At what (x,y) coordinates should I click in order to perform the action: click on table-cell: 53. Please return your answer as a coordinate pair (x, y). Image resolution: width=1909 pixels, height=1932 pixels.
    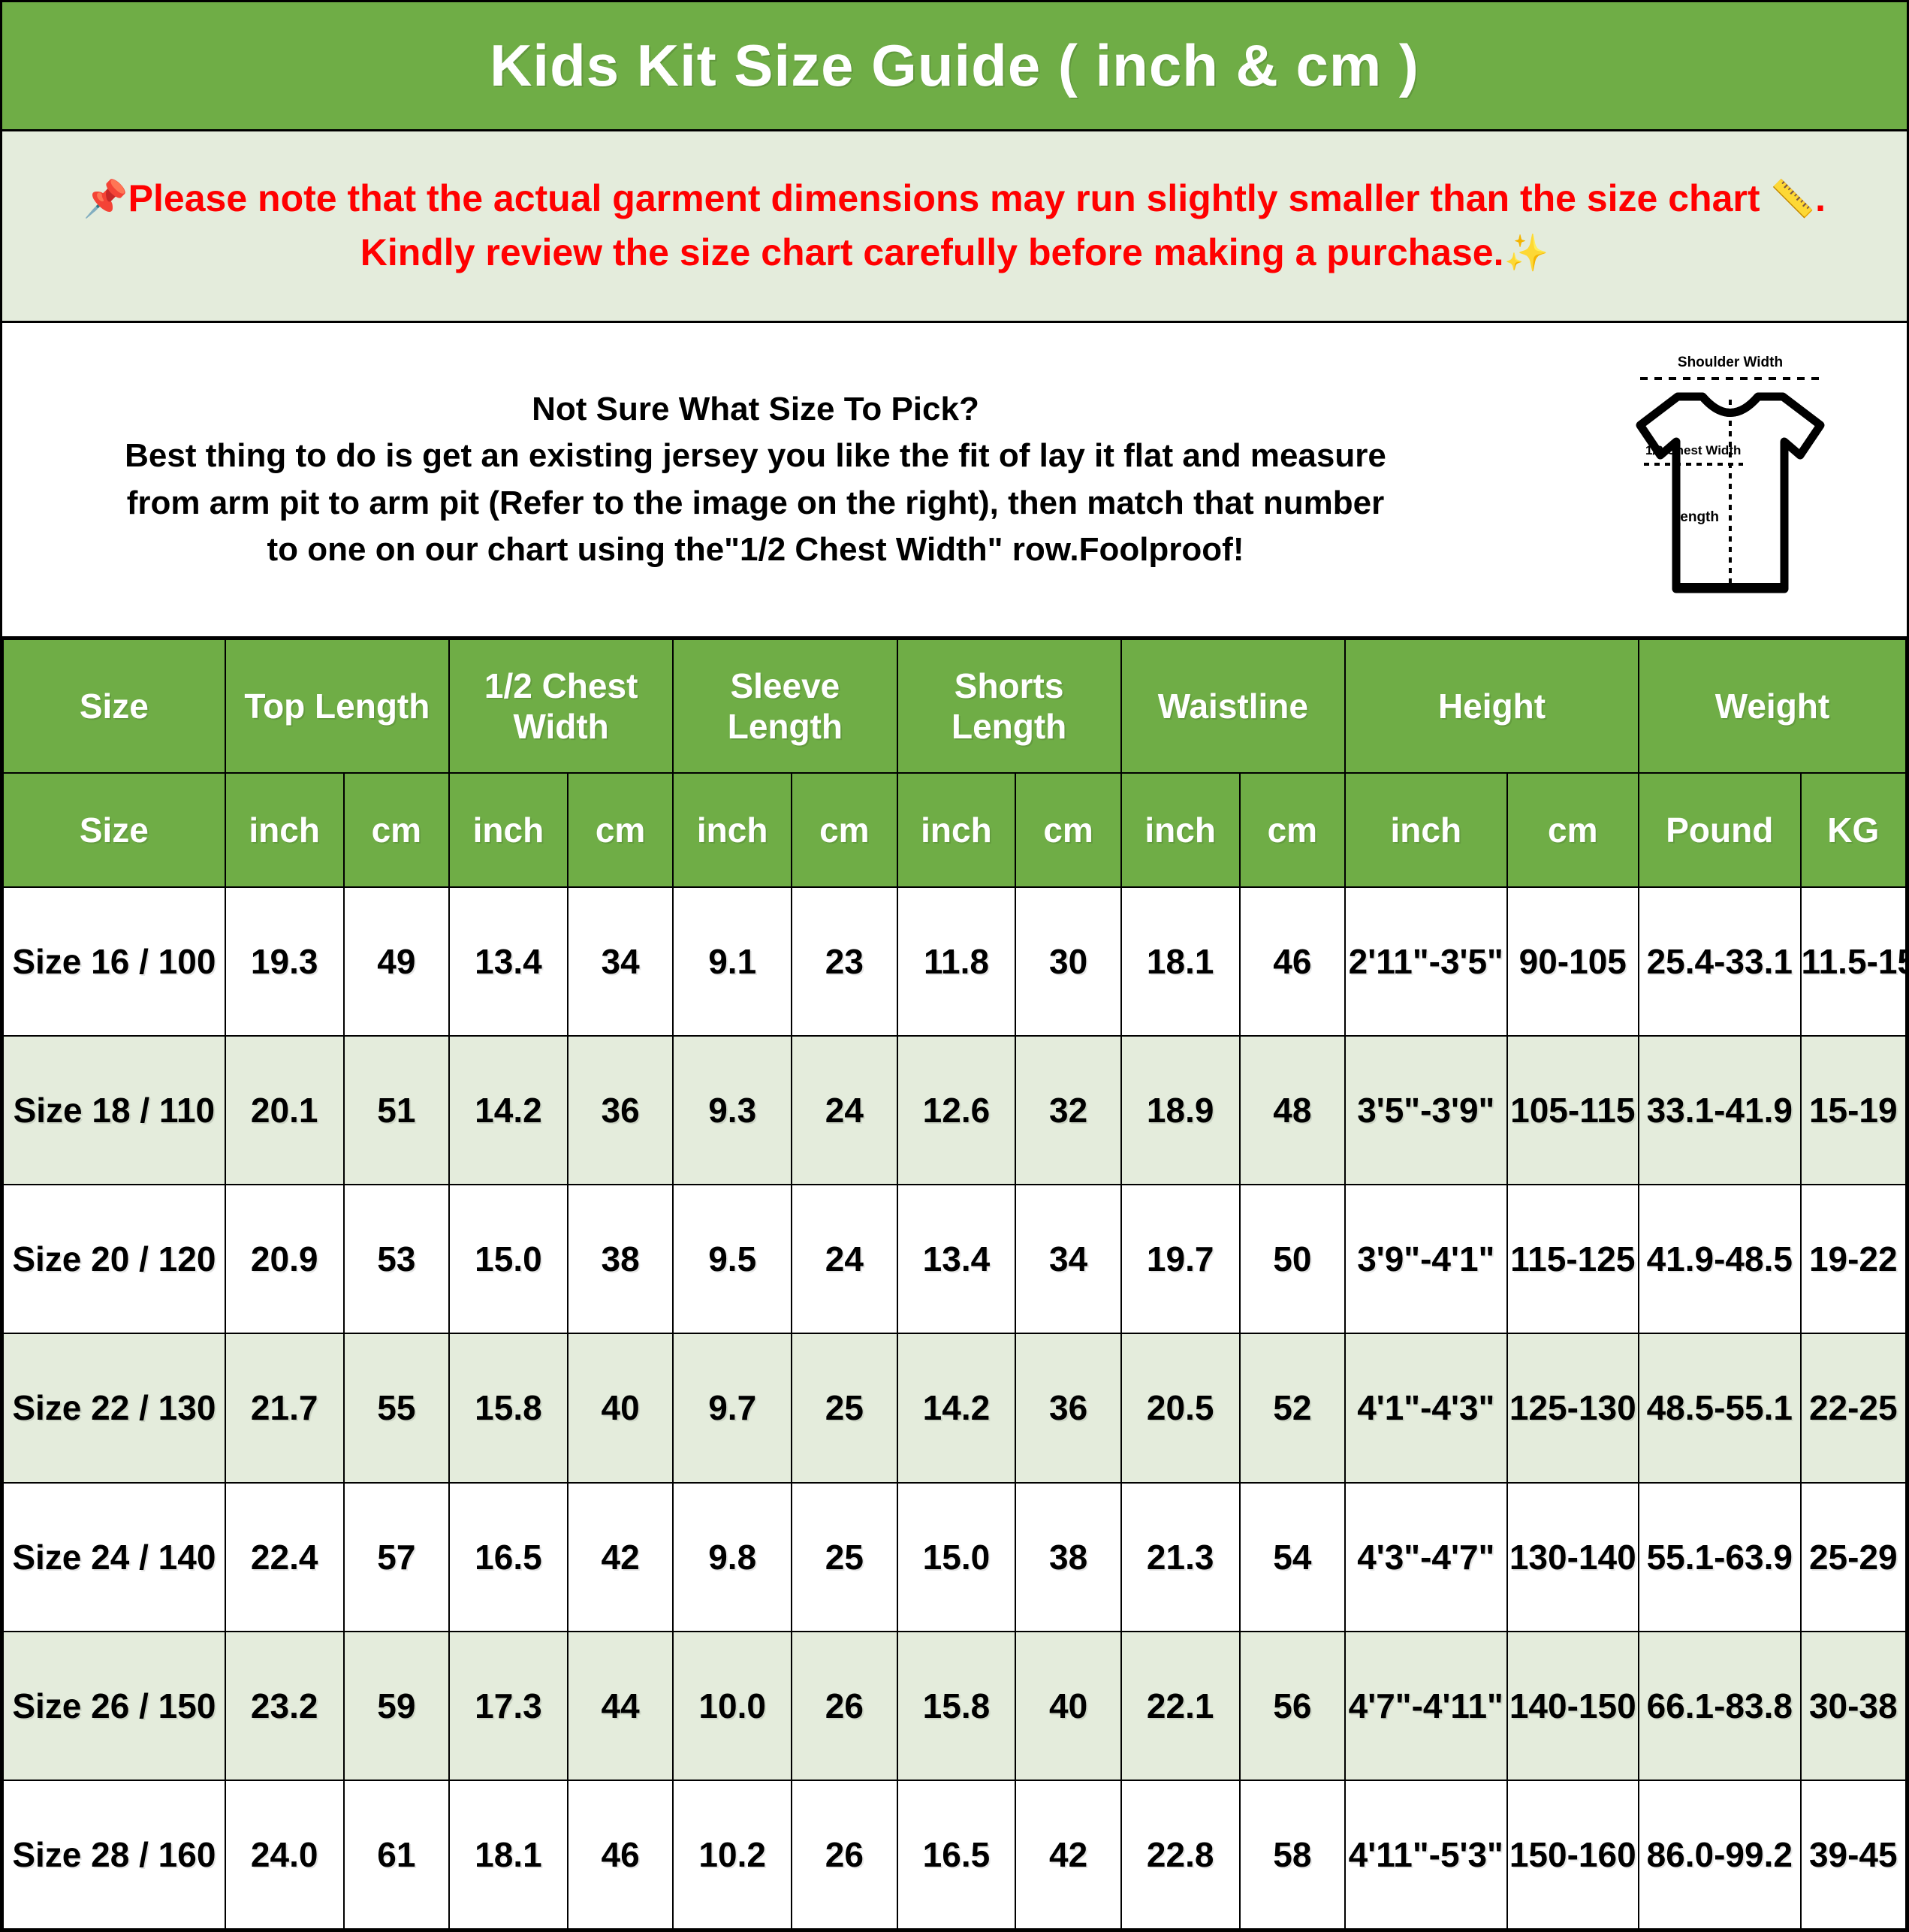
    Looking at the image, I should click on (396, 1259).